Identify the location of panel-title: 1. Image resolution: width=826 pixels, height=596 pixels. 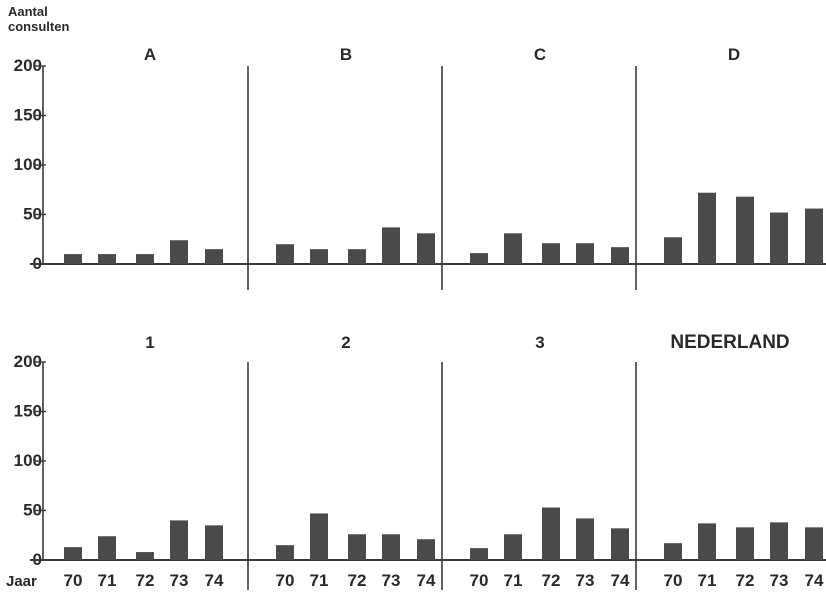
(149, 342).